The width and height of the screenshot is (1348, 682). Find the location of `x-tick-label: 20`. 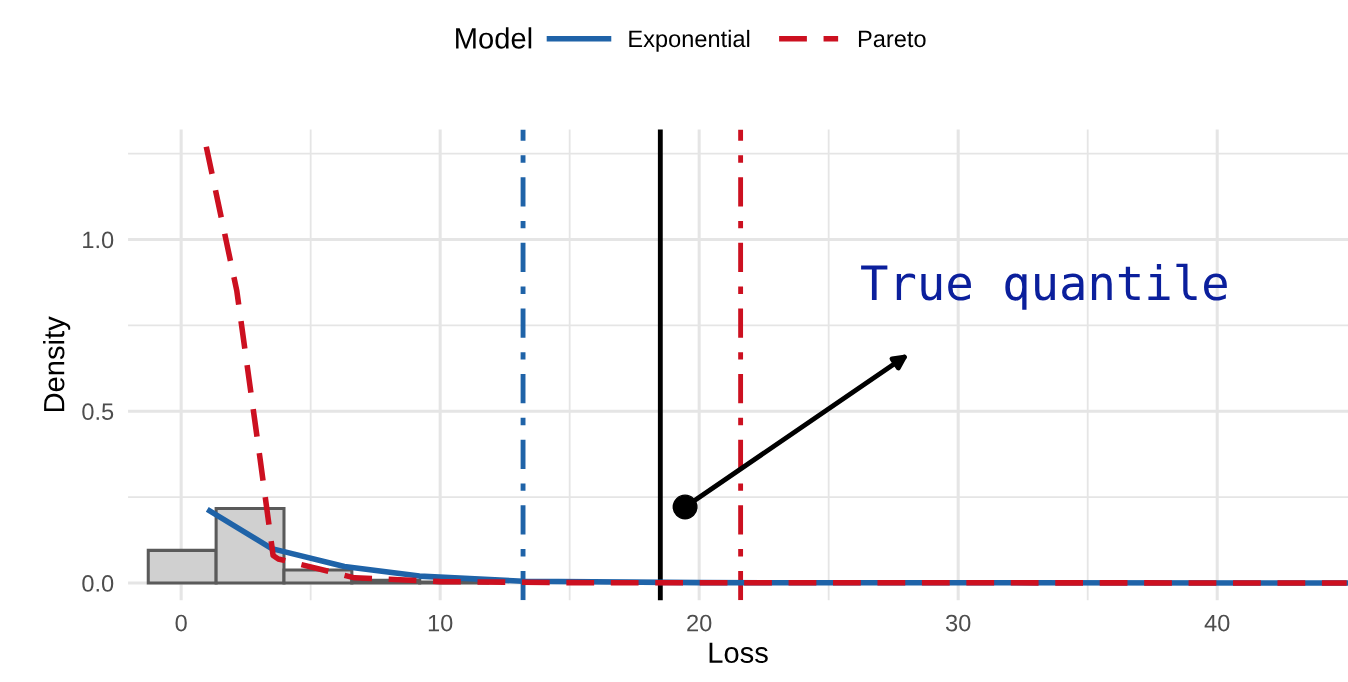

x-tick-label: 20 is located at coordinates (699, 623).